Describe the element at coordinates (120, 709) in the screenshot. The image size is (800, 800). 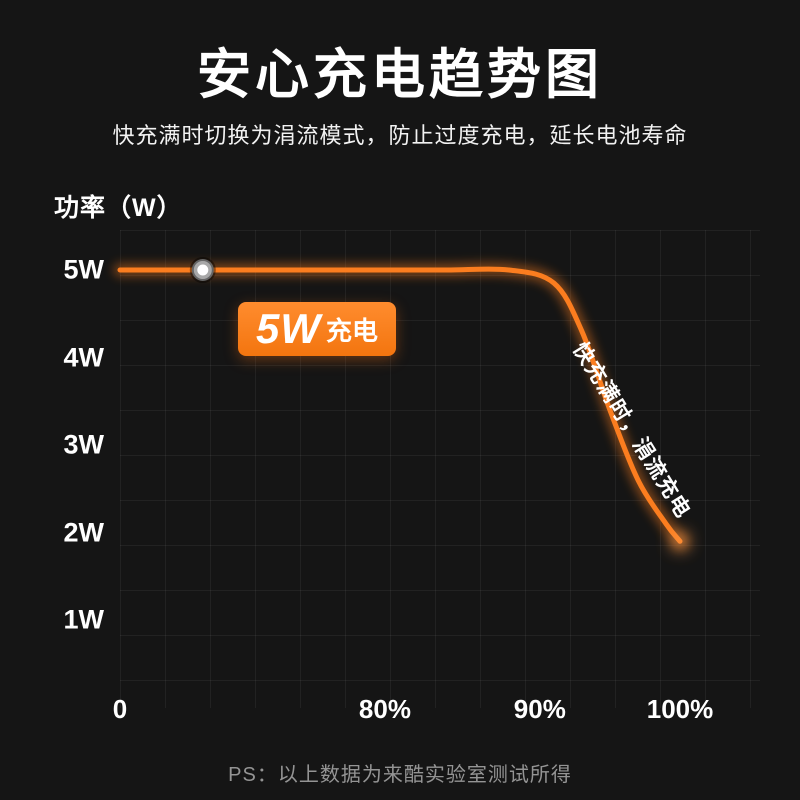
I see `x-tick-label: 0` at that location.